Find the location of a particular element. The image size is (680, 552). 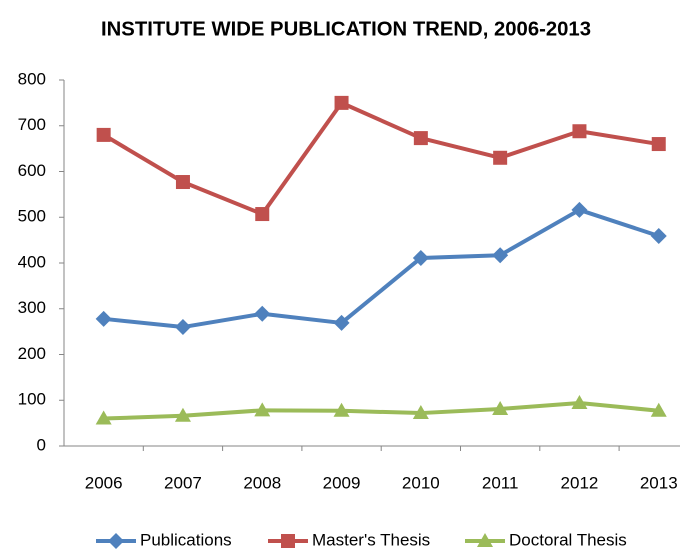

x-tick-label: 2008 is located at coordinates (262, 482).